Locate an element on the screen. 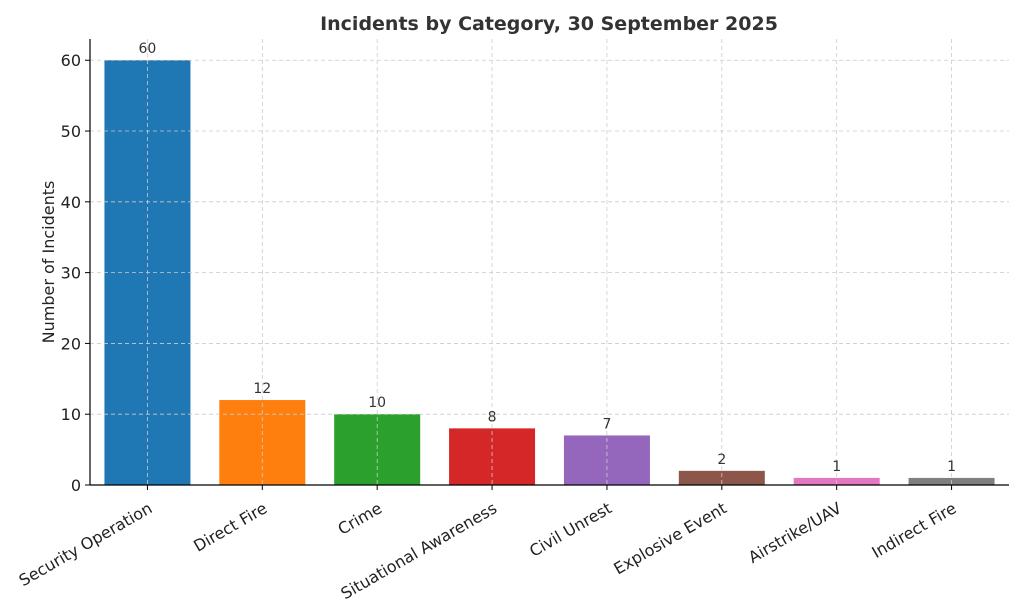  y-tick-label: 10 is located at coordinates (71, 414).